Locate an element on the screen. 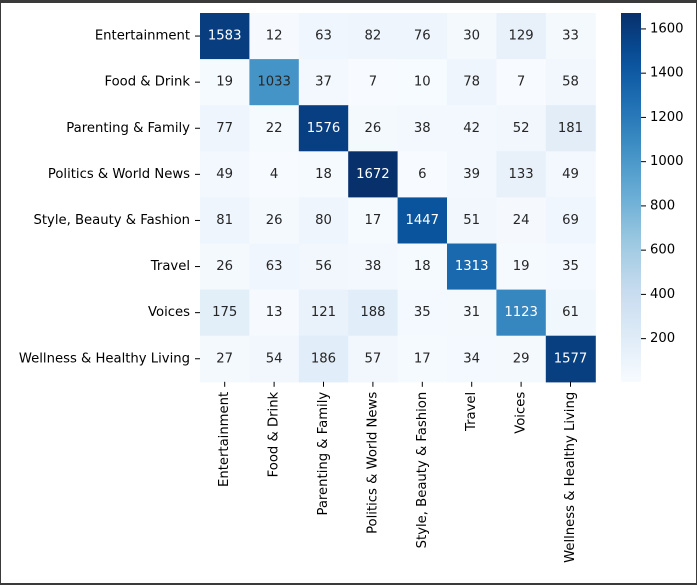 This screenshot has height=587, width=697. colorbar-tick-label: 1200 is located at coordinates (667, 117).